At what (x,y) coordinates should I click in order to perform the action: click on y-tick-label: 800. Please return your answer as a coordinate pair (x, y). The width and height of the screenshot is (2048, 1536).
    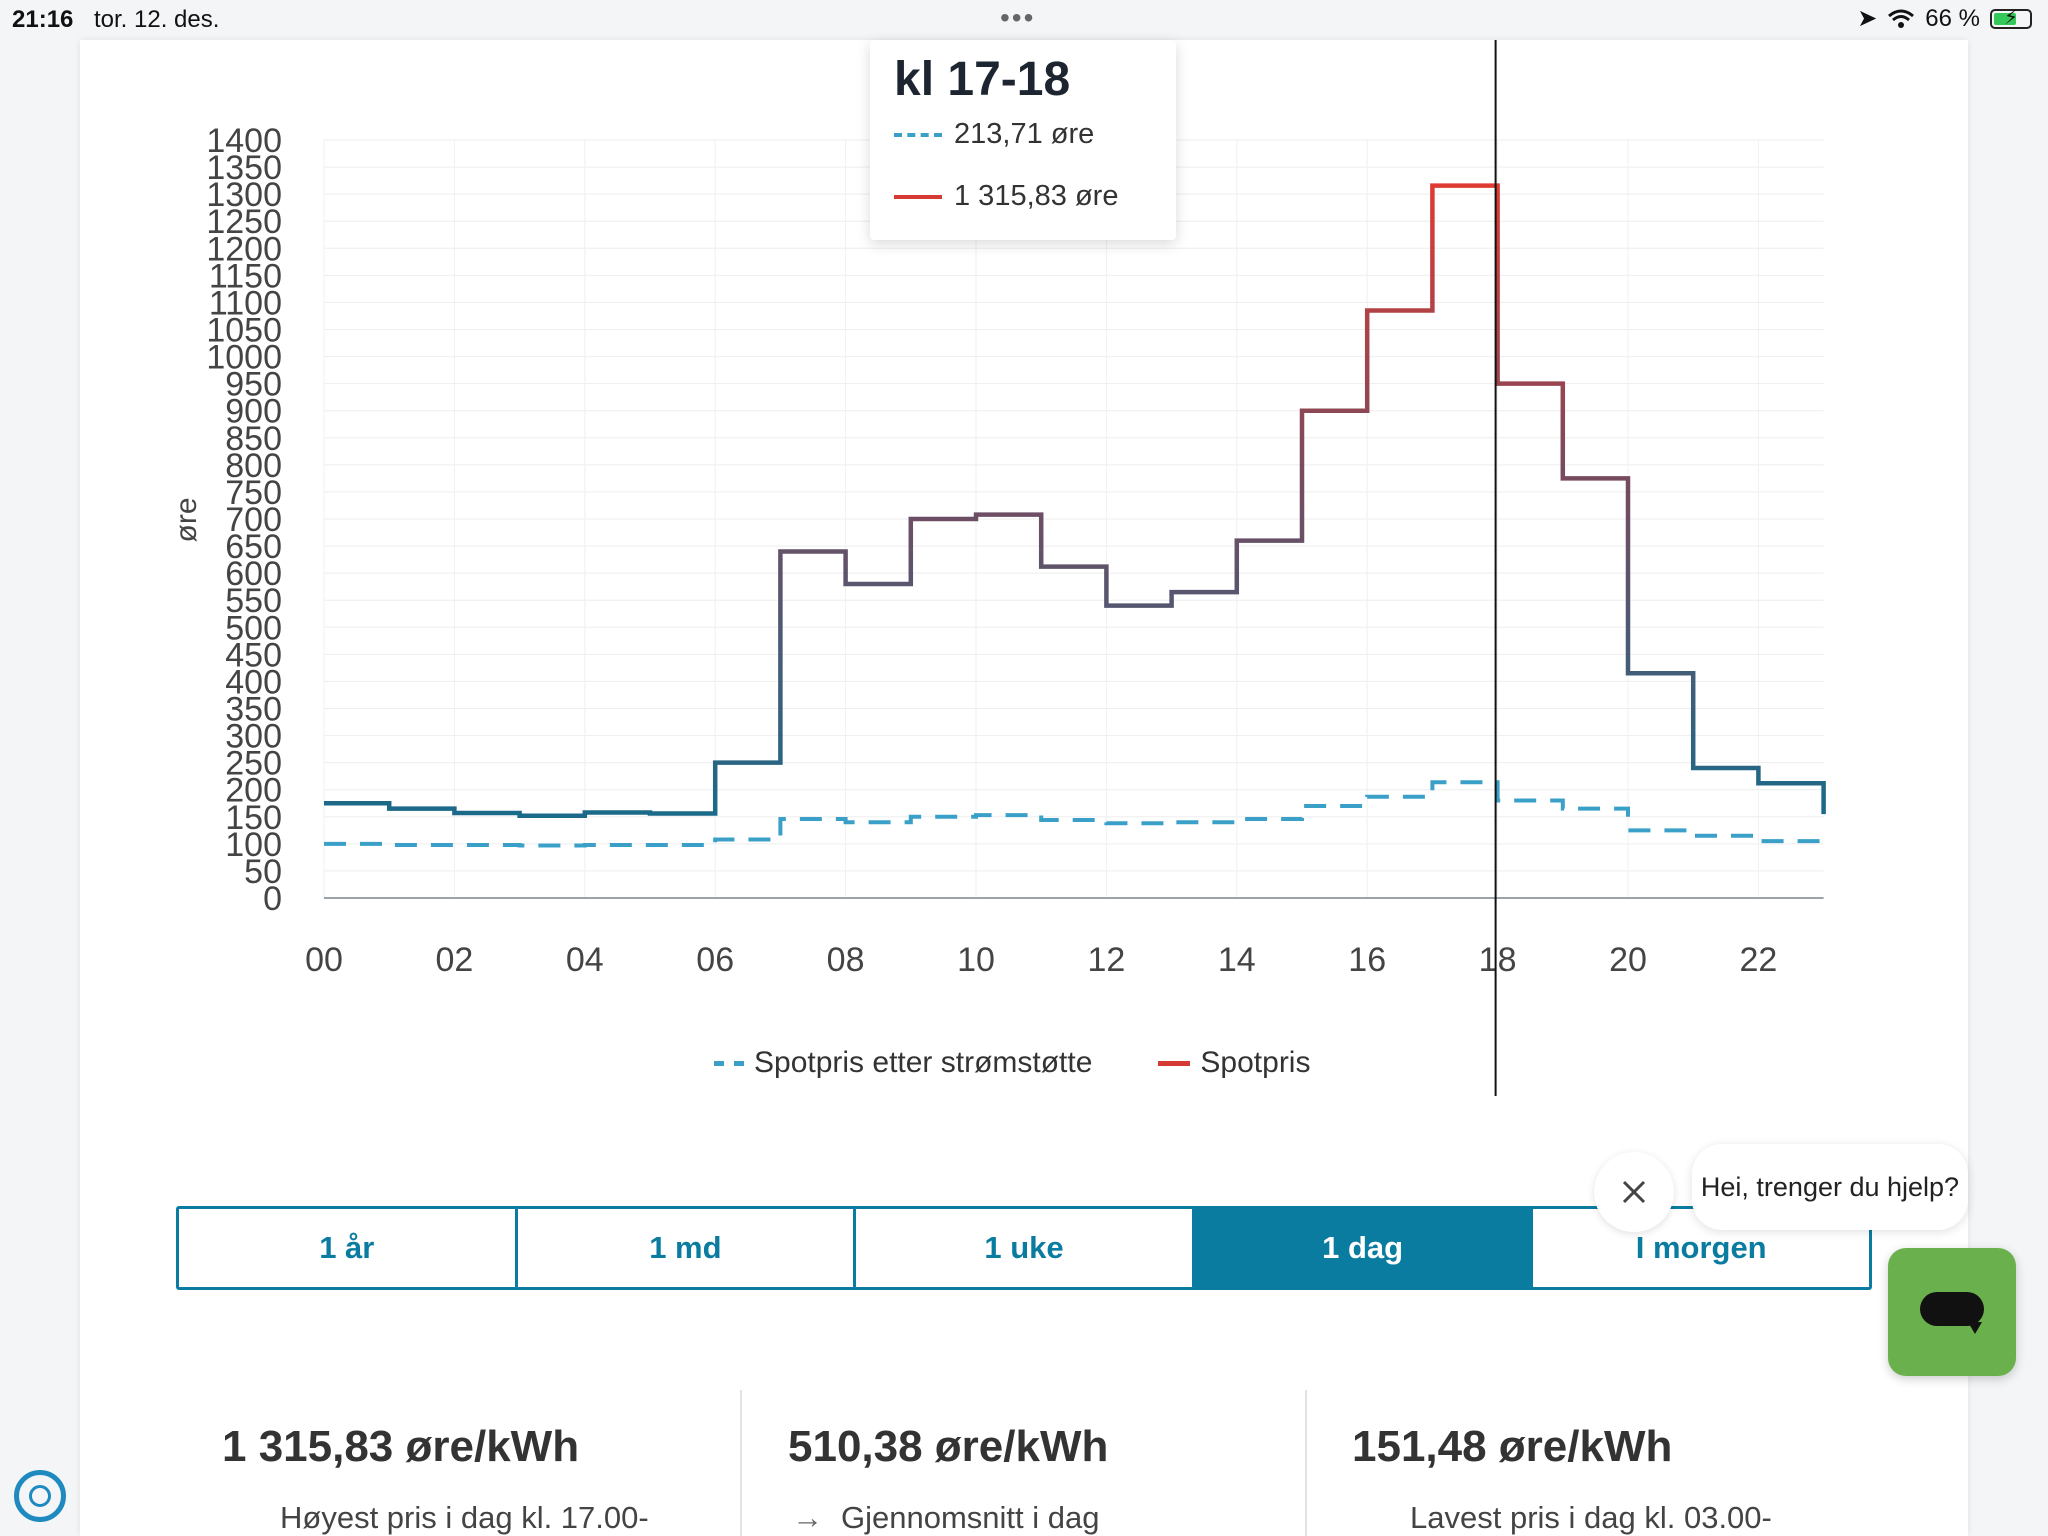
    Looking at the image, I should click on (253, 466).